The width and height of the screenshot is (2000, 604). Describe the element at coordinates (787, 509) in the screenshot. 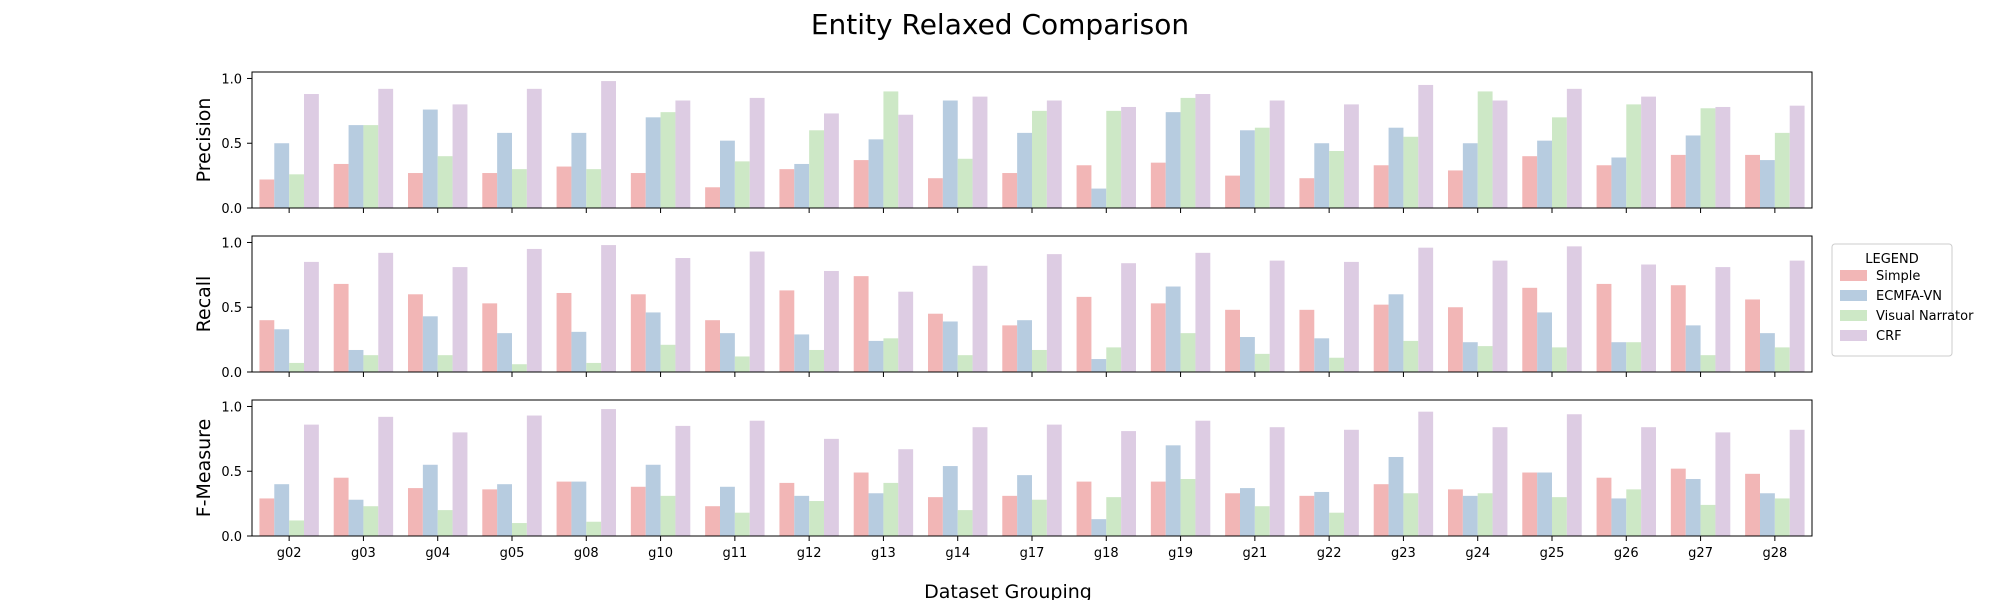

I see `bar-simple-g12` at that location.